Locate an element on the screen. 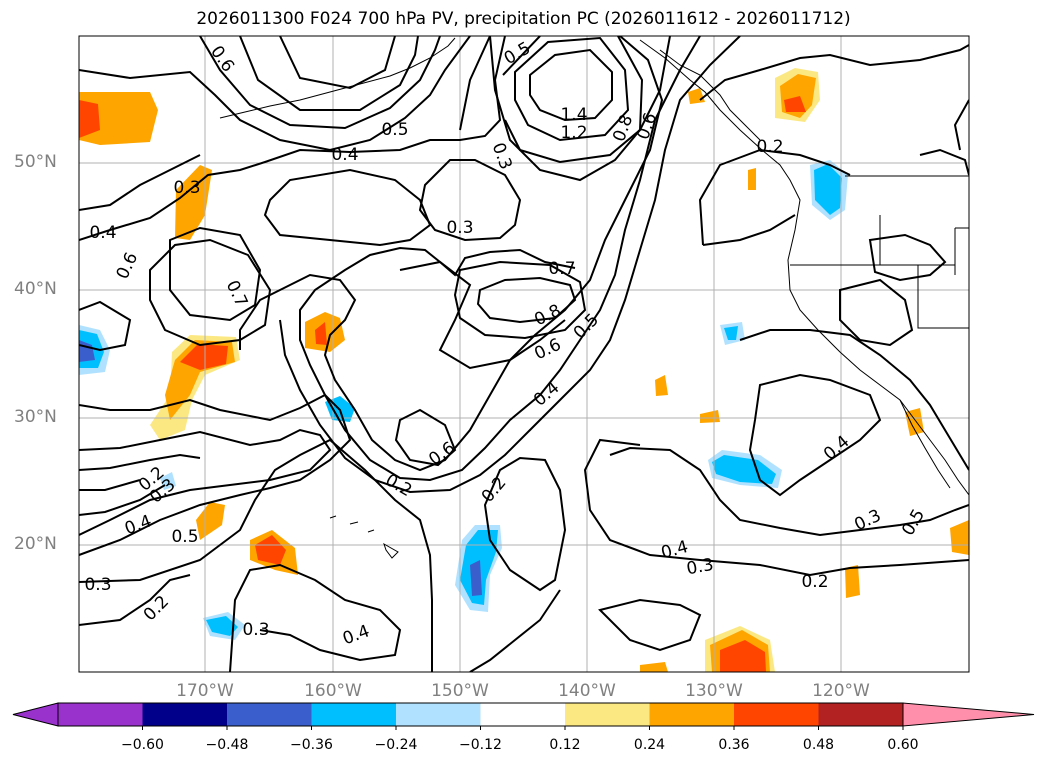 Image resolution: width=1047 pixels, height=765 pixels. lon-label-160w: 160°W is located at coordinates (333, 691).